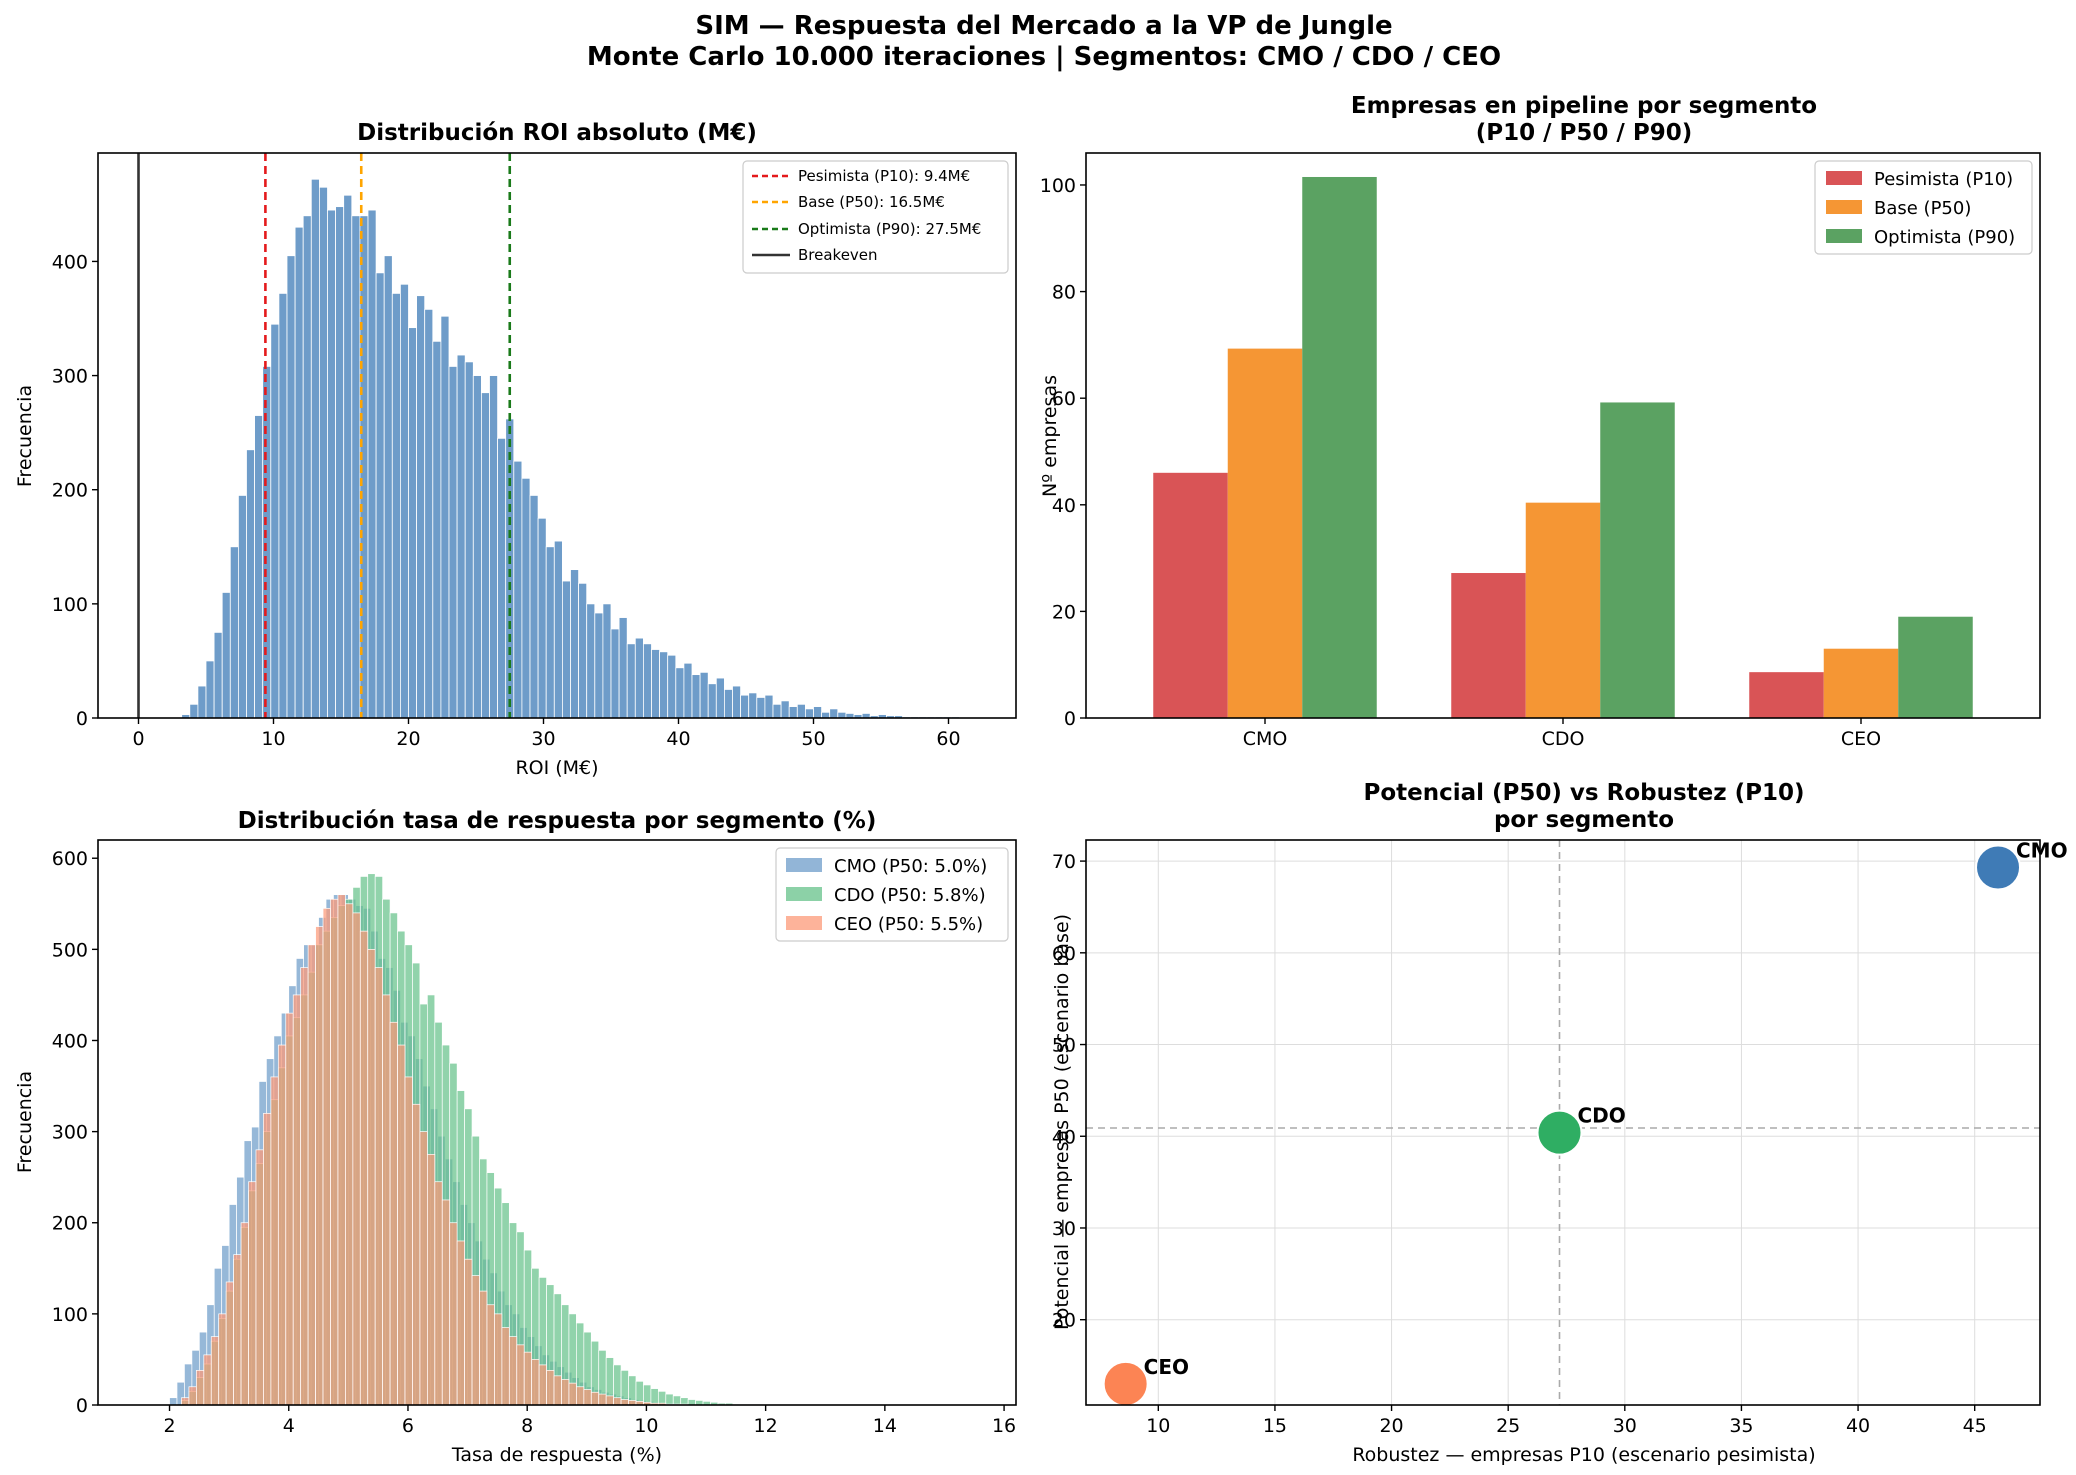 This screenshot has height=1475, width=2076. What do you see at coordinates (884, 176) in the screenshot?
I see `roi-legend-label-p10: Pesimista (P10): 9.4M€` at bounding box center [884, 176].